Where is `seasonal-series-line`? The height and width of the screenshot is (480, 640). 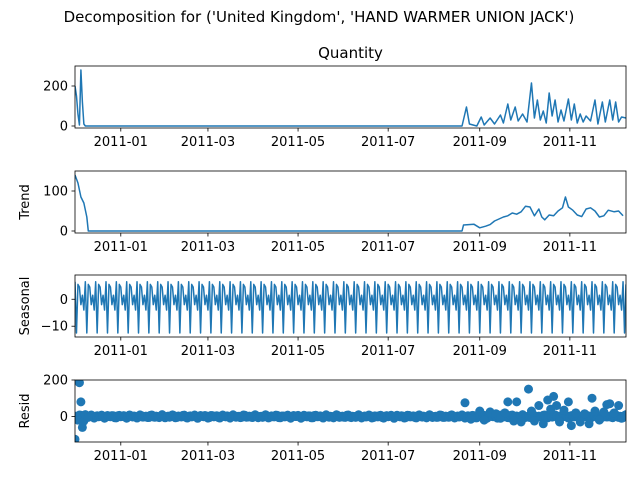
seasonal-series-line is located at coordinates (350, 307).